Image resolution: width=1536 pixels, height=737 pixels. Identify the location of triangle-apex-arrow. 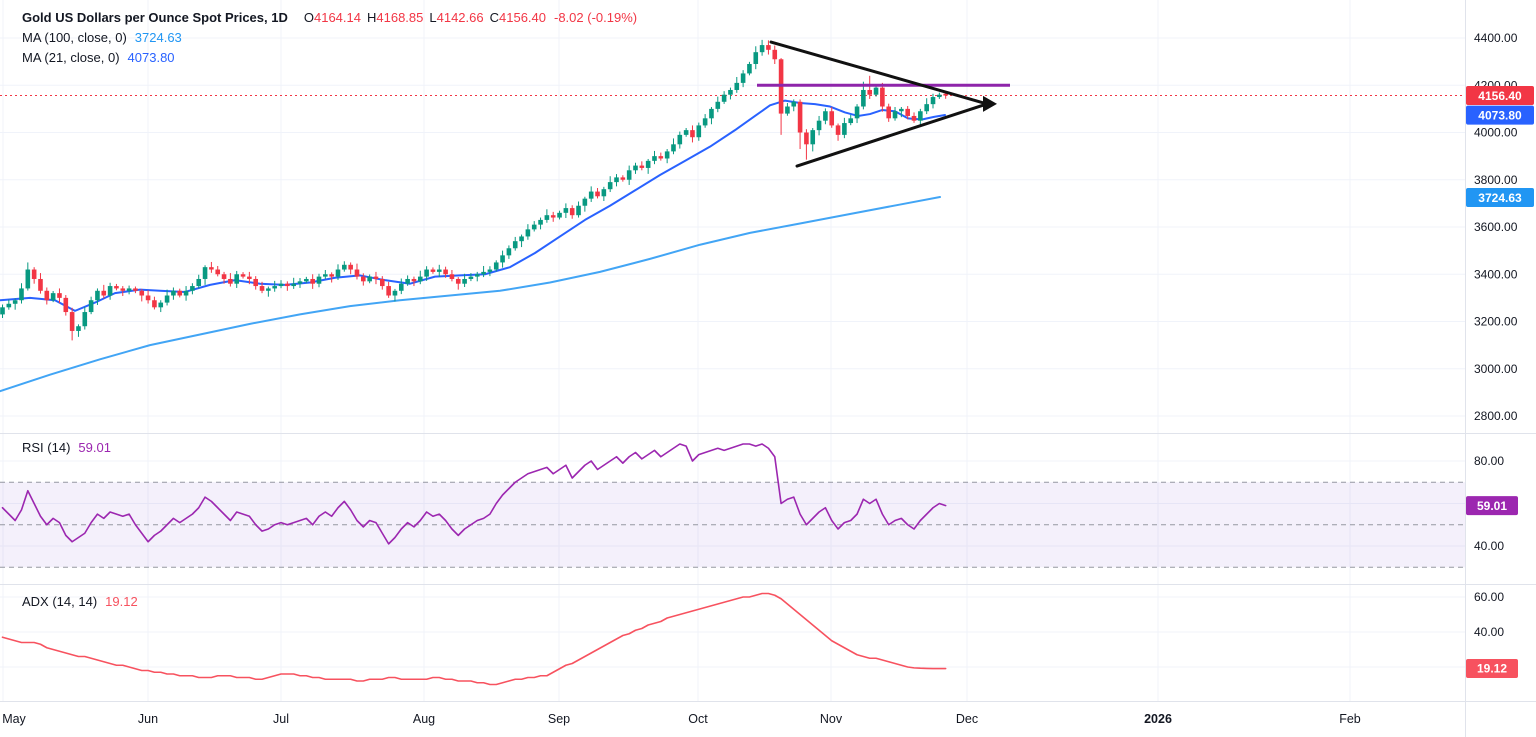
(990, 103).